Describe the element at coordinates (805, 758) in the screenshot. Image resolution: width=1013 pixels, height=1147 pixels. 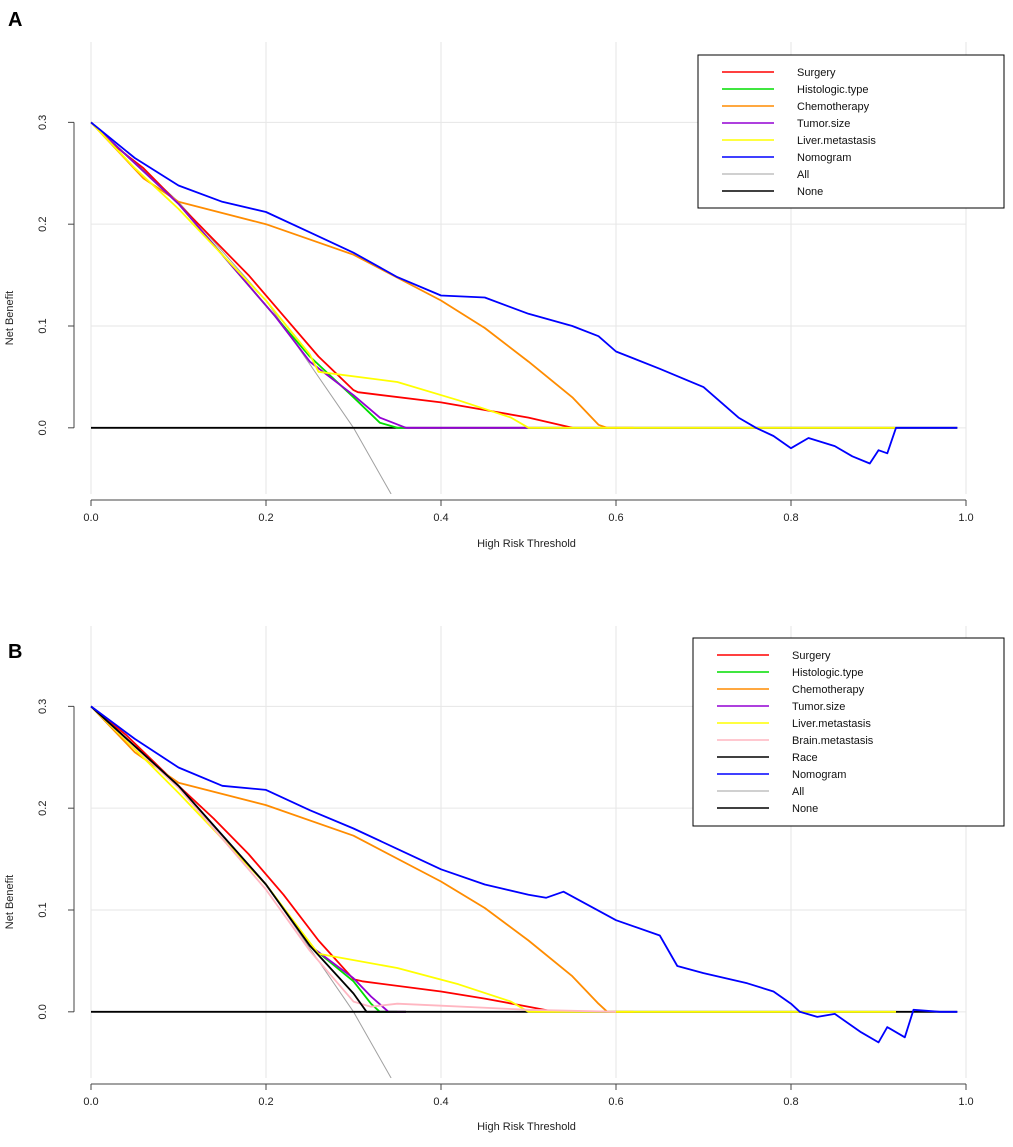
I see `legend-label: Race` at that location.